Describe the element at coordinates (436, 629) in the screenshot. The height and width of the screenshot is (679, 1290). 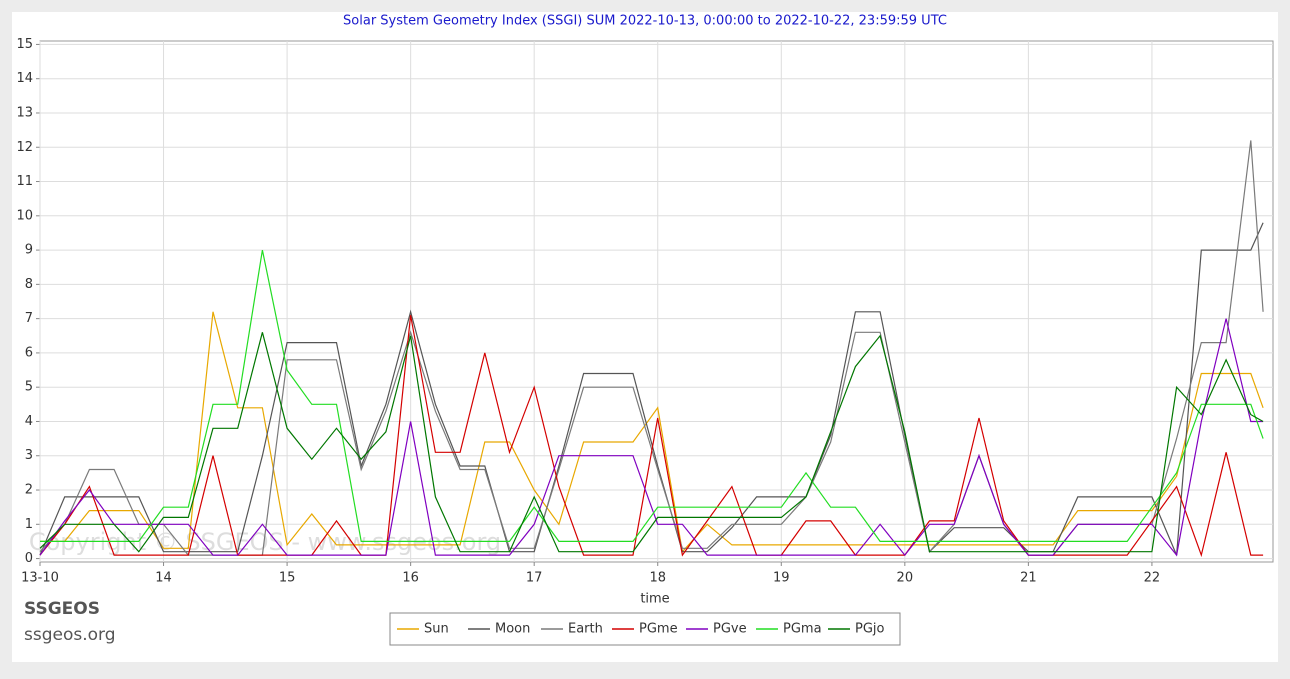
I see `legend-label: Sun` at that location.